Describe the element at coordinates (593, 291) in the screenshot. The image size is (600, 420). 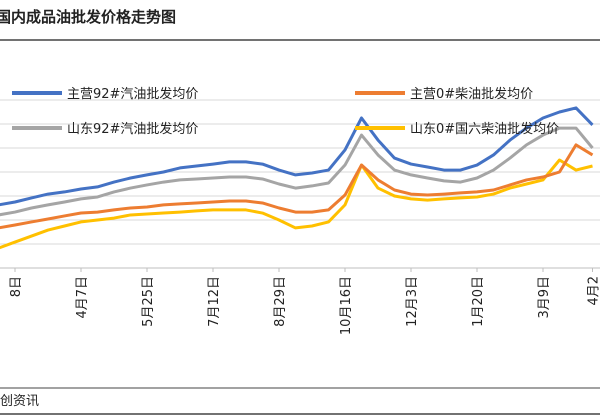
I see `x-tick-label: 4月2` at that location.